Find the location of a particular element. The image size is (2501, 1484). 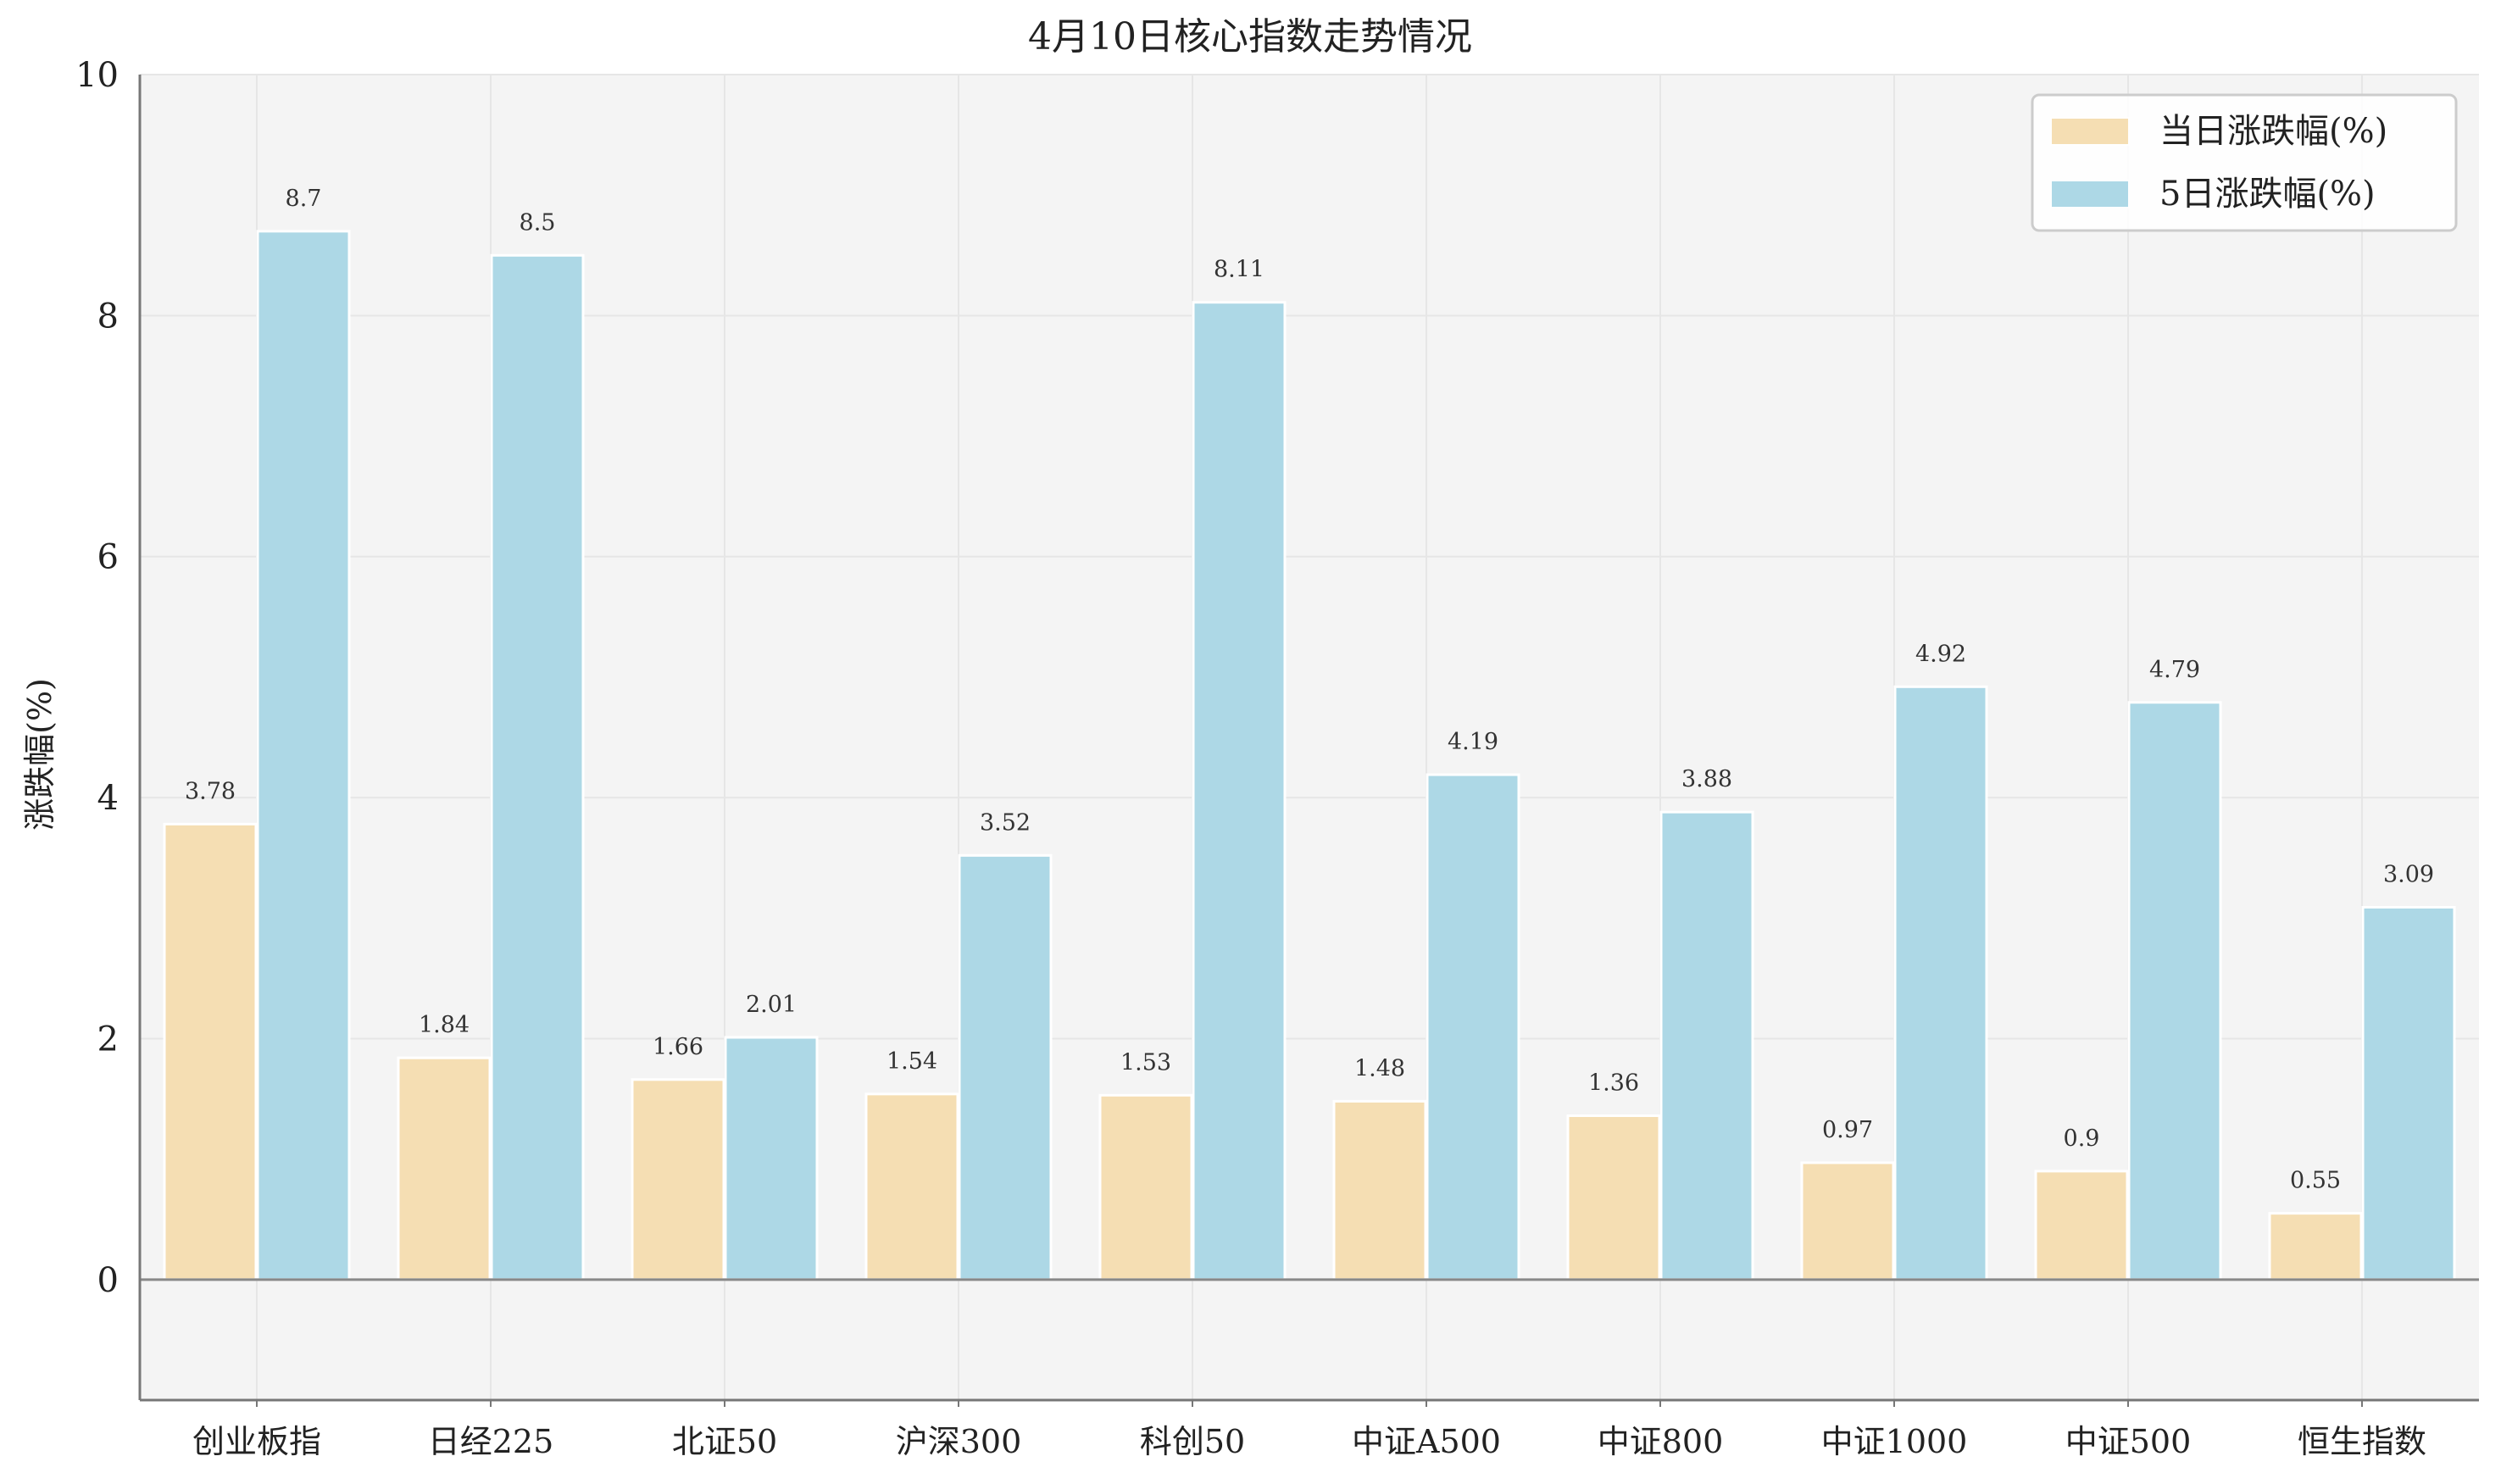

y-tick-label: 4 is located at coordinates (108, 799).